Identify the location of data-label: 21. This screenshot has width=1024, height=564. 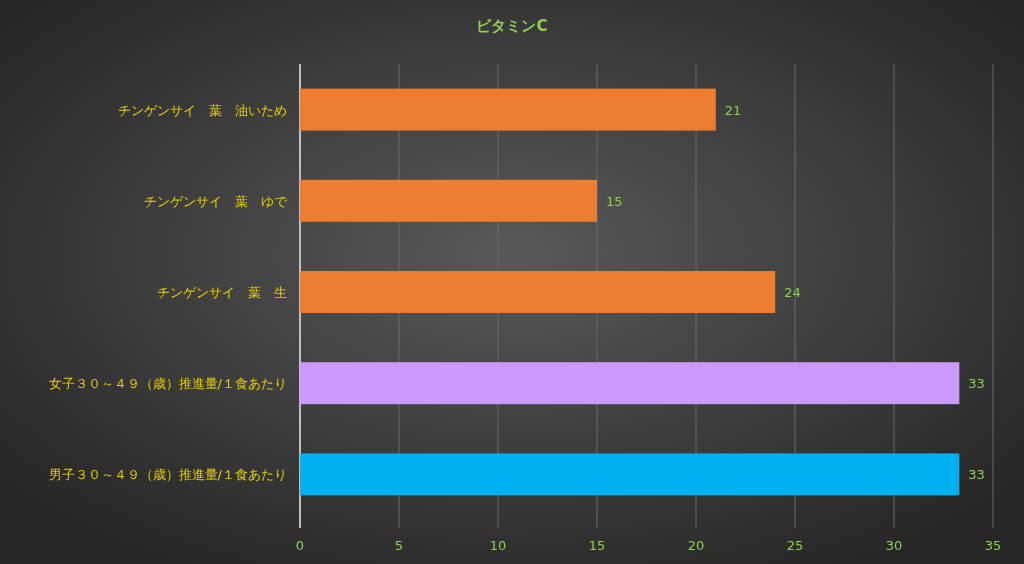
(733, 110).